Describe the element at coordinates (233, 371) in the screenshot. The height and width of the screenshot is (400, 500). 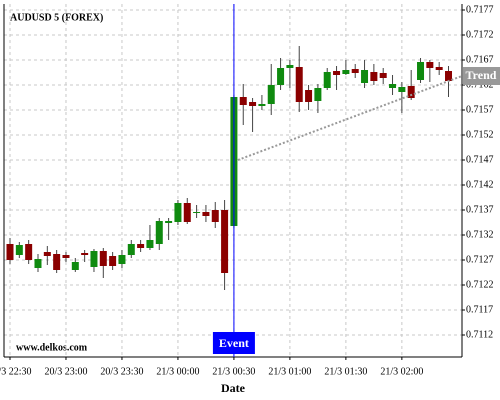
I see `x-tick-label: 21/3 00:30` at that location.